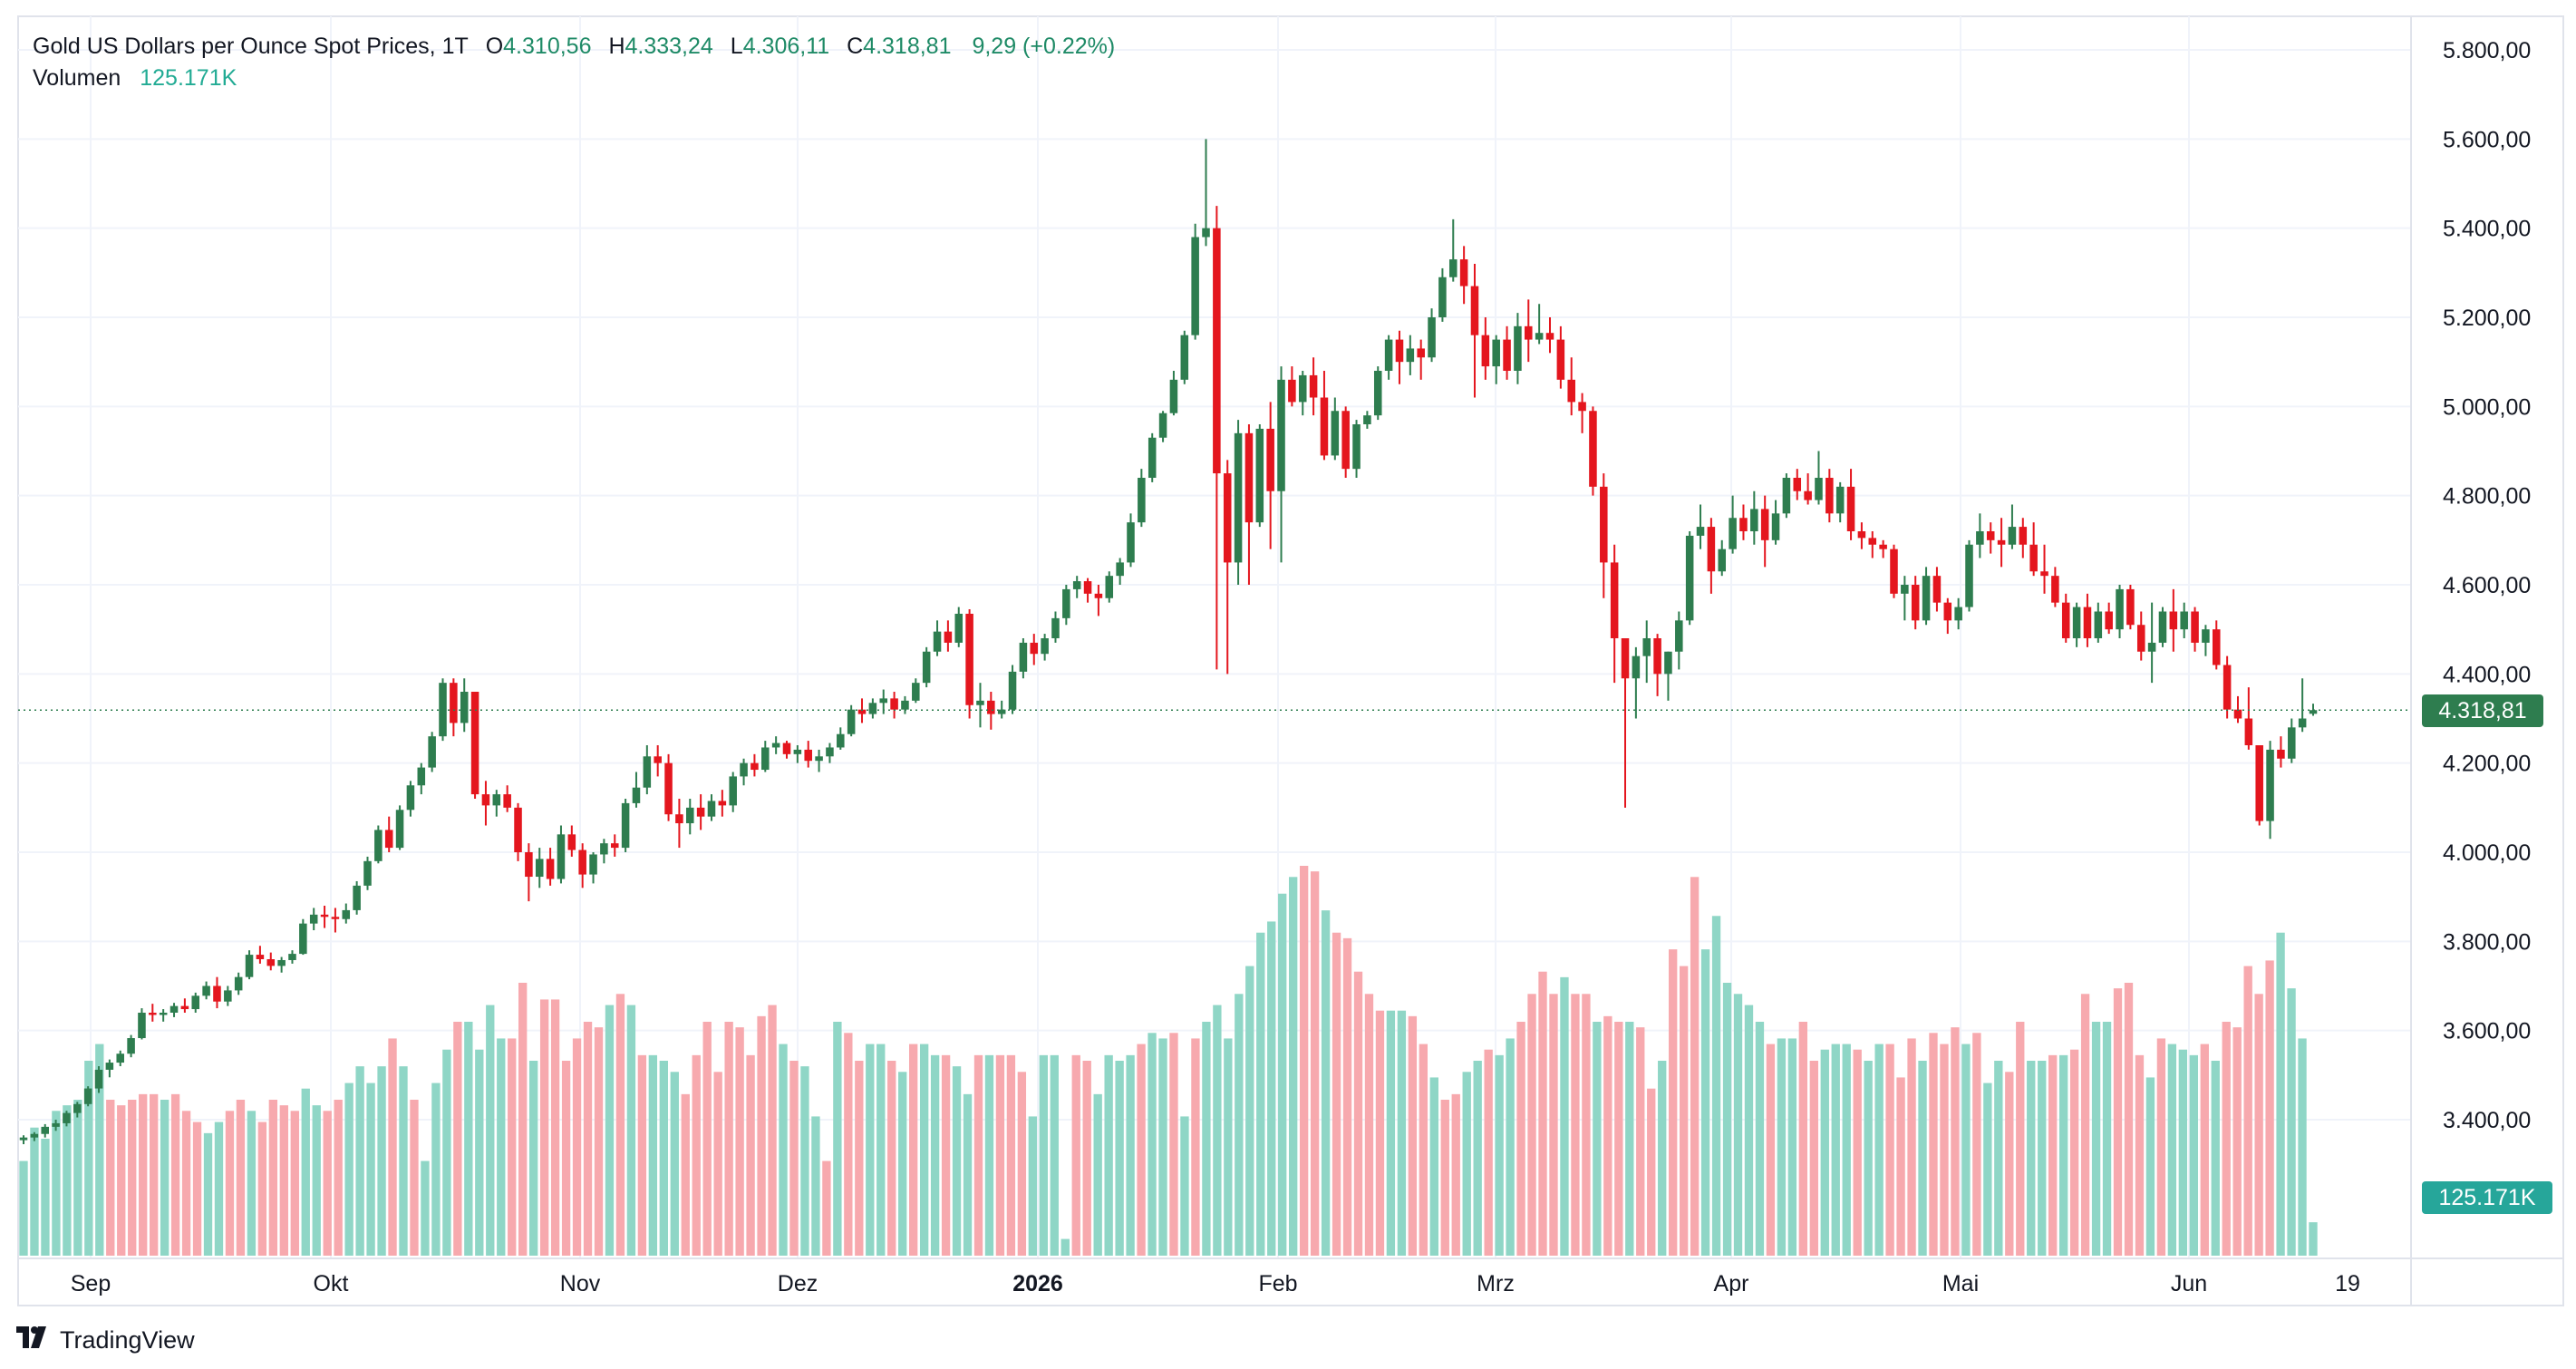  Describe the element at coordinates (2487, 674) in the screenshot. I see `y-tick-label: 4.400,00` at that location.